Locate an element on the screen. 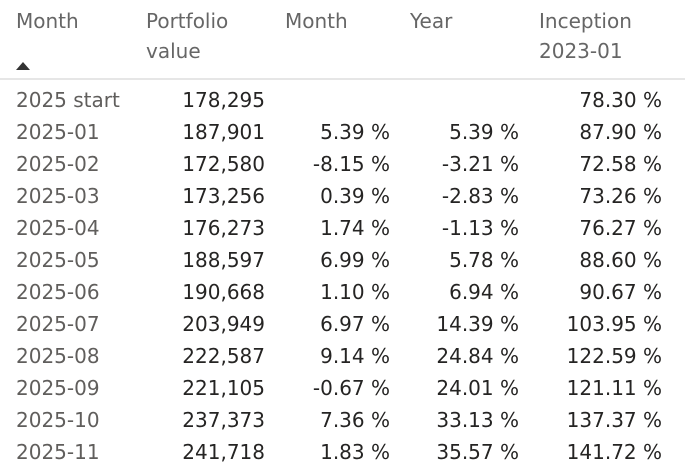  cell-month: 2025 start is located at coordinates (68, 100).